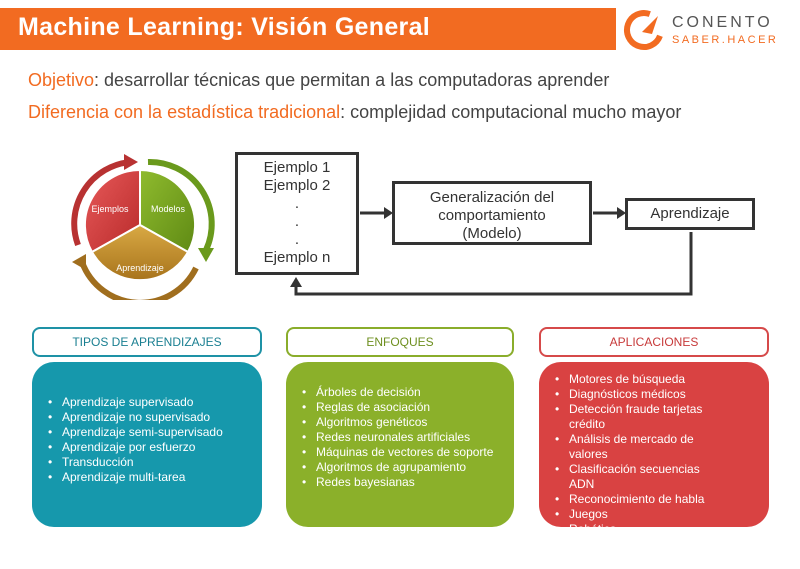  I want to click on list-item: Aprendizaje supervisado, so click(154, 402).